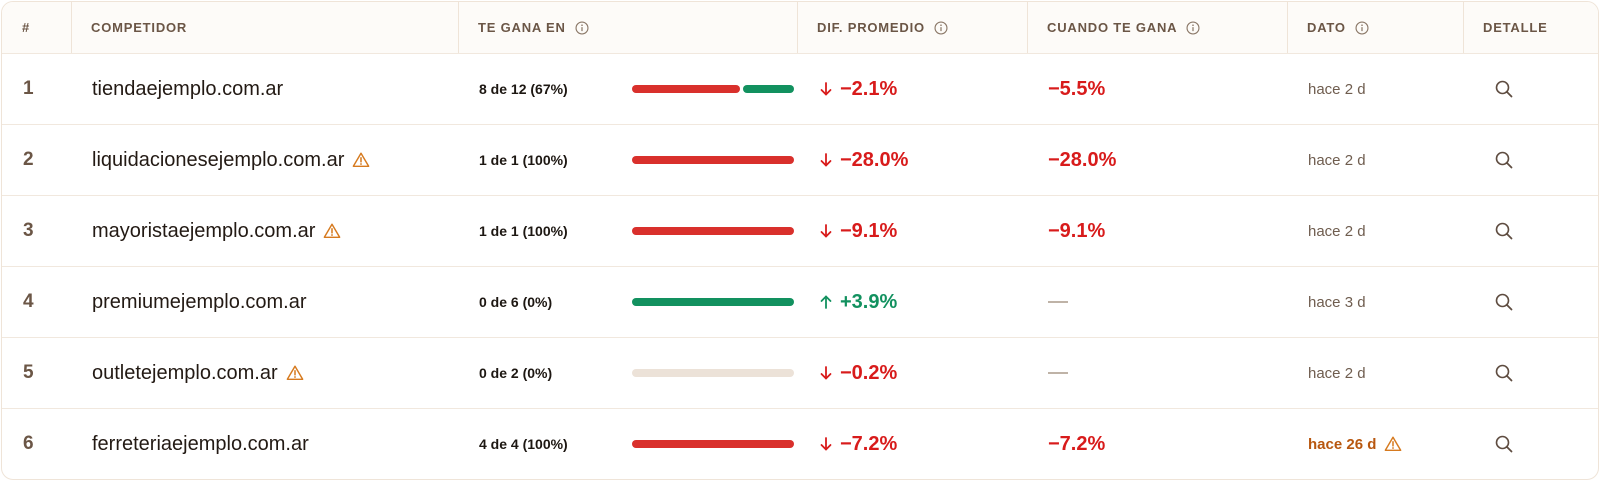 The height and width of the screenshot is (481, 1600). What do you see at coordinates (857, 302) in the screenshot?
I see `dif-promedio-cell: +3.9%` at bounding box center [857, 302].